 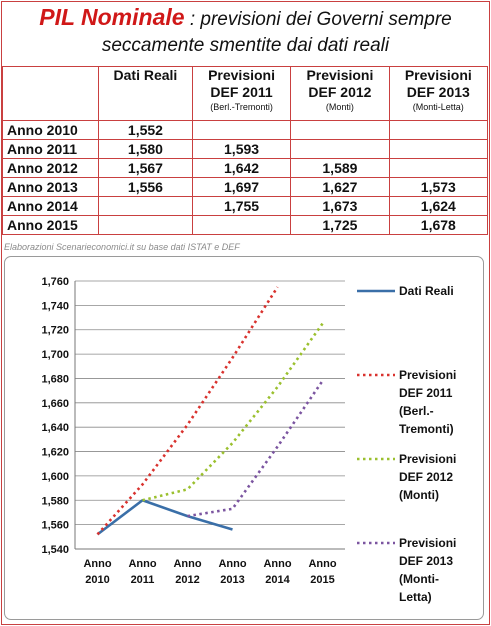 I want to click on header-def-2011: Previsioni DEF 2011 (Berl.-Tremonti), so click(x=241, y=93).